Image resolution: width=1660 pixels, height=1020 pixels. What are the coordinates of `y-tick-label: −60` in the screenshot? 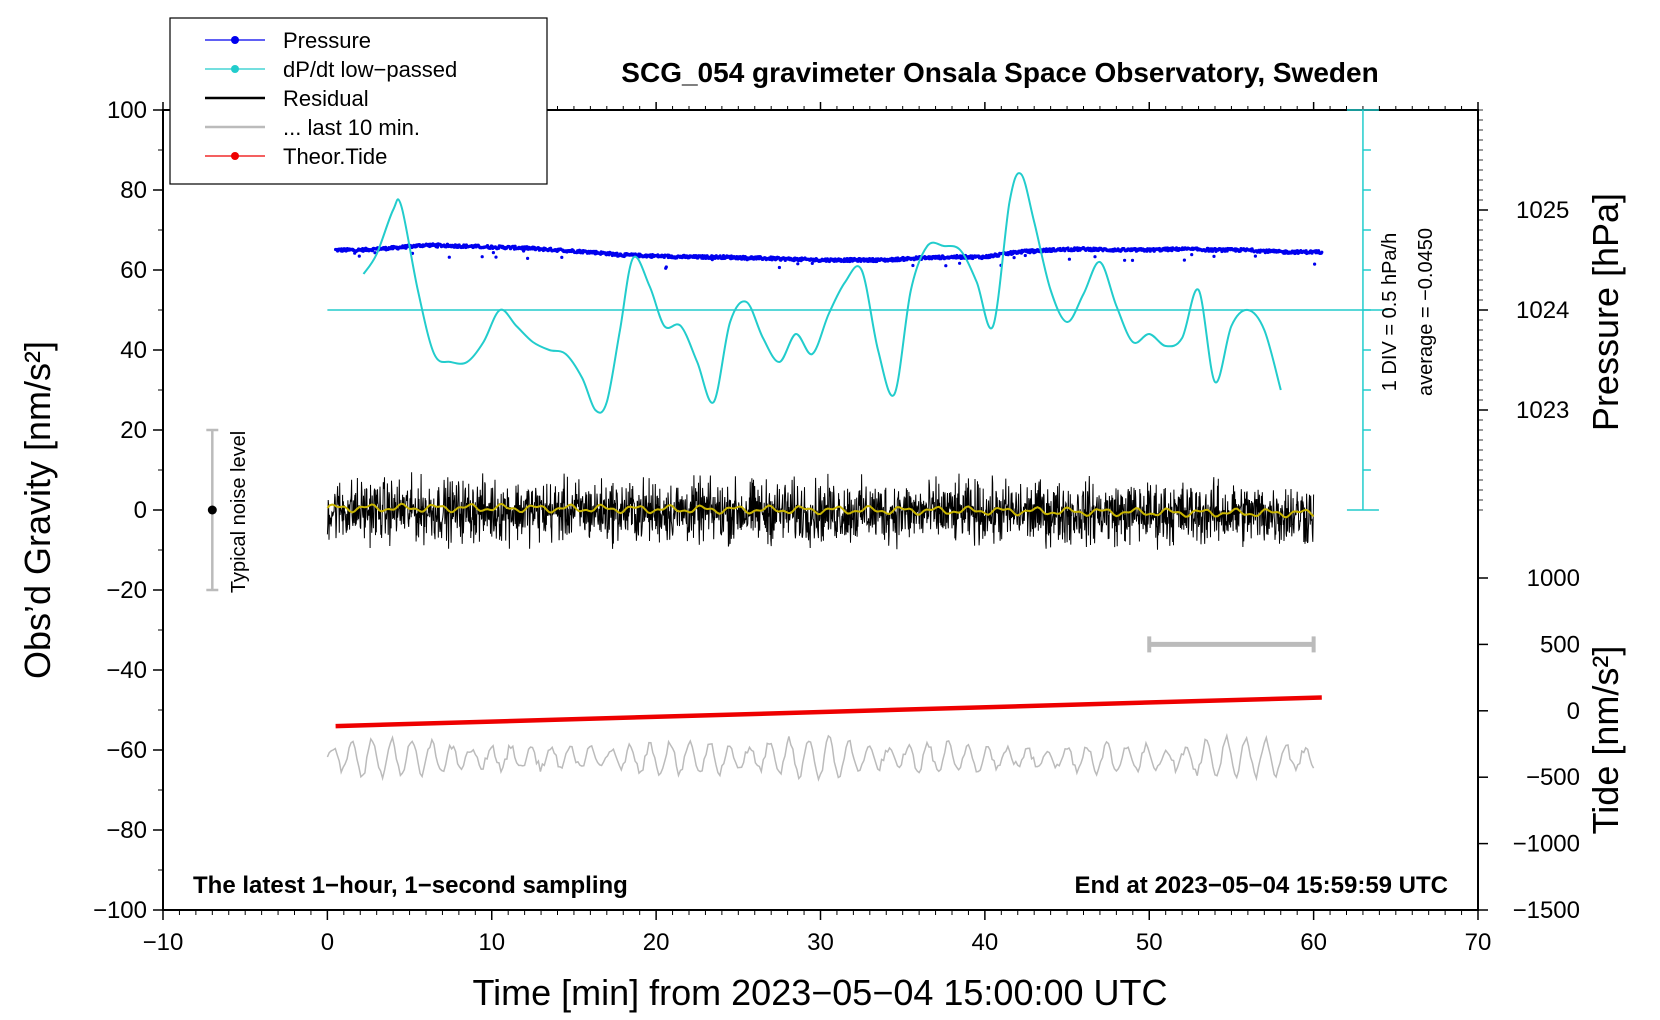 It's located at (126, 750).